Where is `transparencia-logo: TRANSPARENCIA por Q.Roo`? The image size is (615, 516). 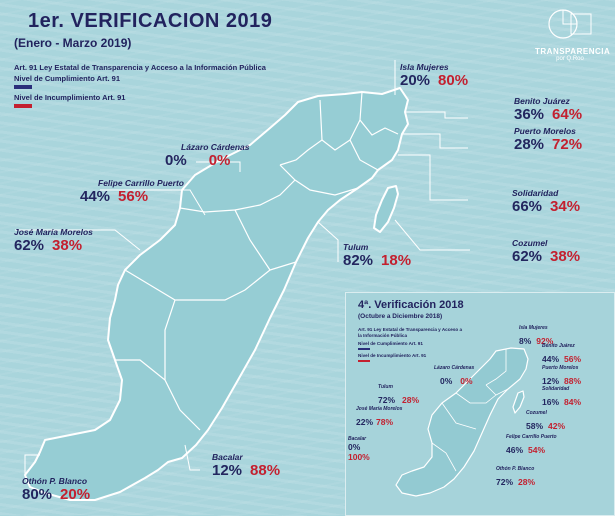
transparencia-logo: TRANSPARENCIA por Q.Roo is located at coordinates (573, 34).